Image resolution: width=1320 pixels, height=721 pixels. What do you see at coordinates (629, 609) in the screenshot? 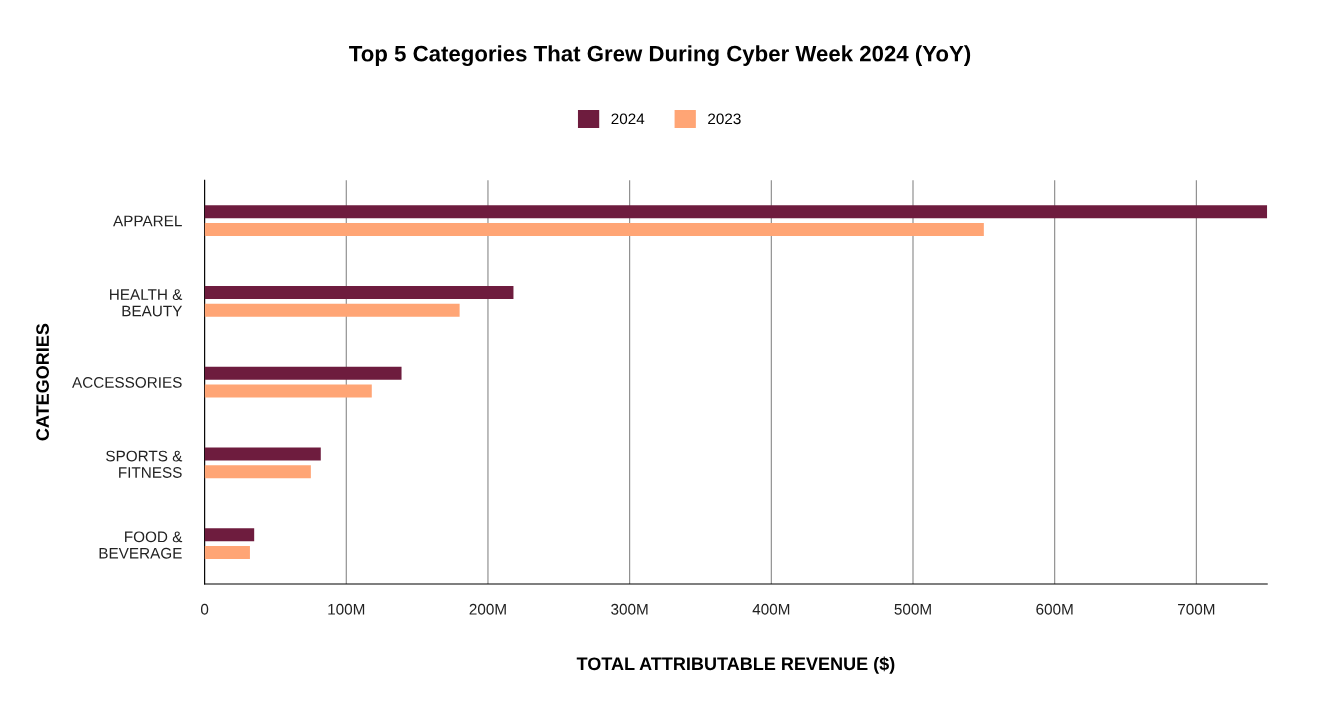
I see `x-tick-label: 300M` at bounding box center [629, 609].